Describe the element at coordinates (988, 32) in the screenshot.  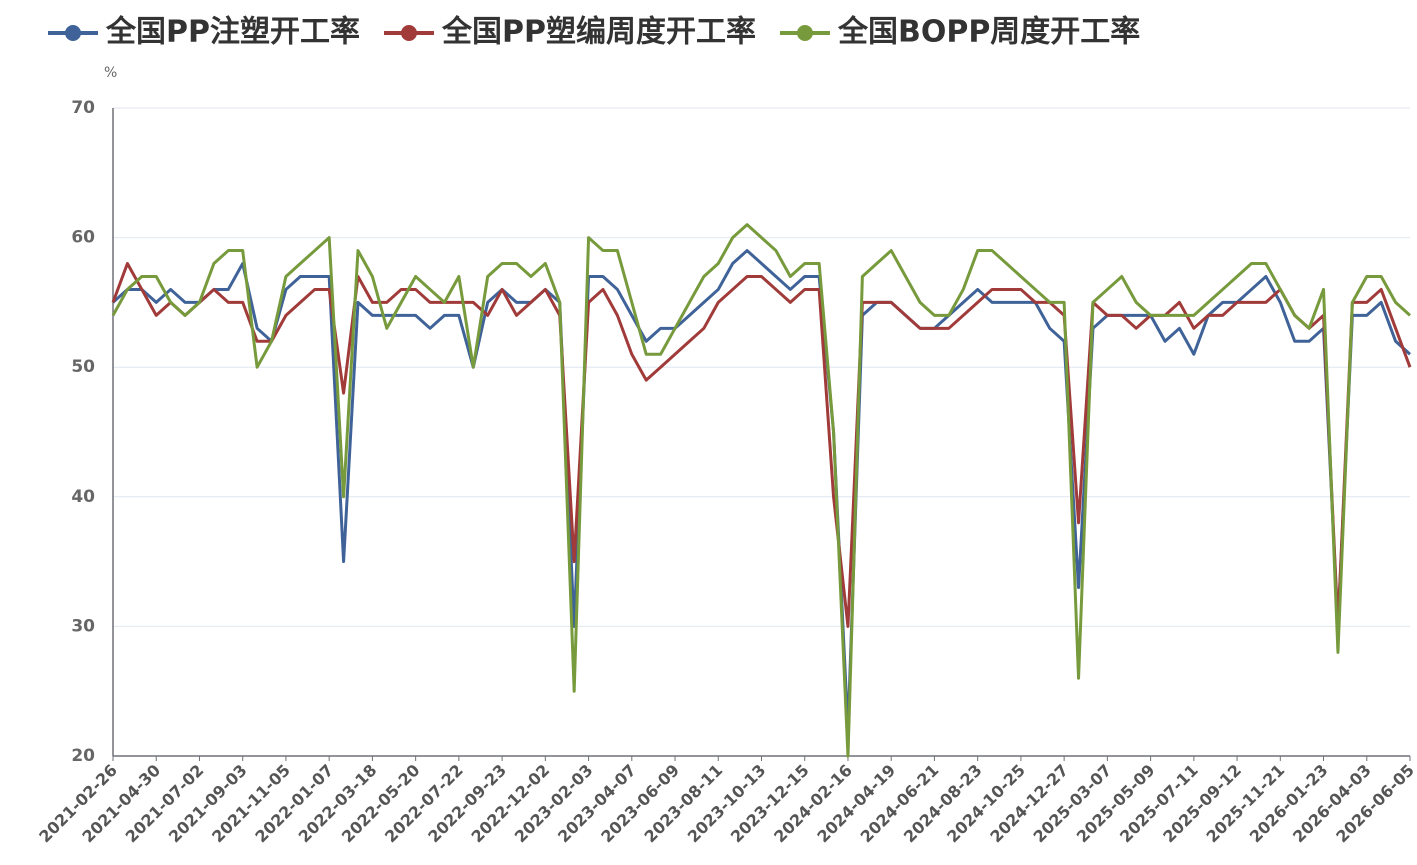
I see `legend-label: 全国BOPP周度开工率` at that location.